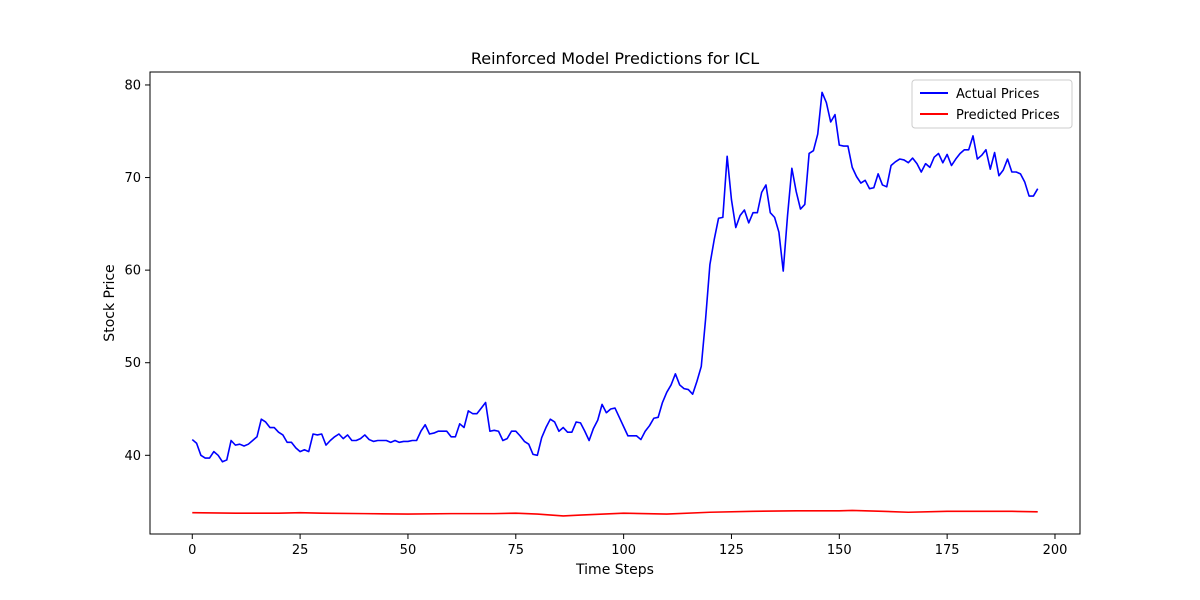 This screenshot has height=600, width=1200. I want to click on x-tick-label: 125, so click(731, 550).